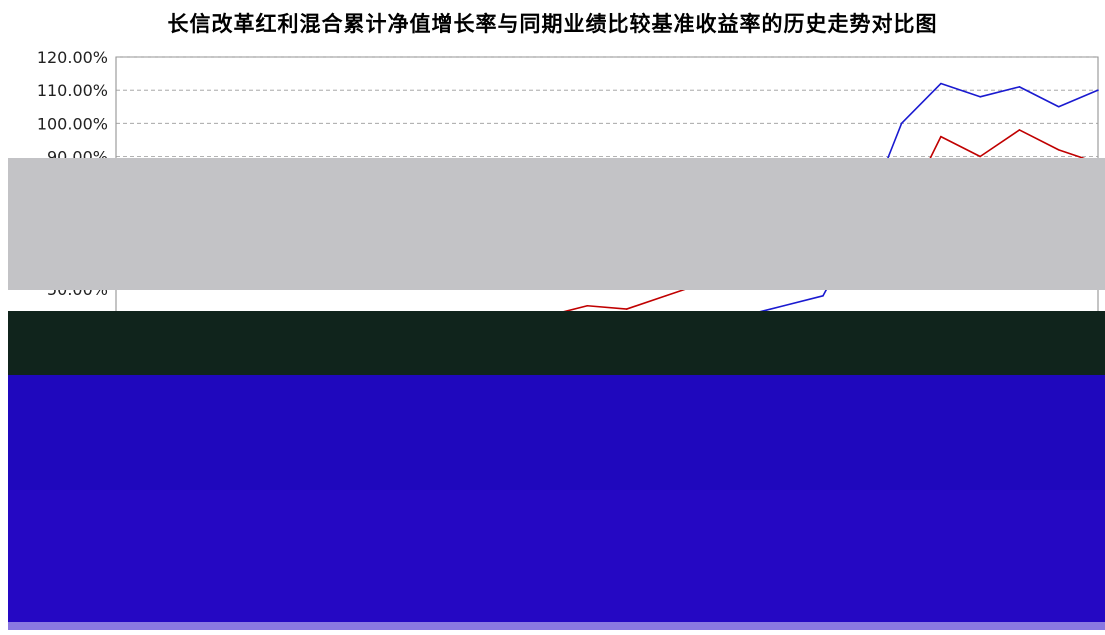  I want to click on y-tick-label: 100.00%, so click(72, 123).